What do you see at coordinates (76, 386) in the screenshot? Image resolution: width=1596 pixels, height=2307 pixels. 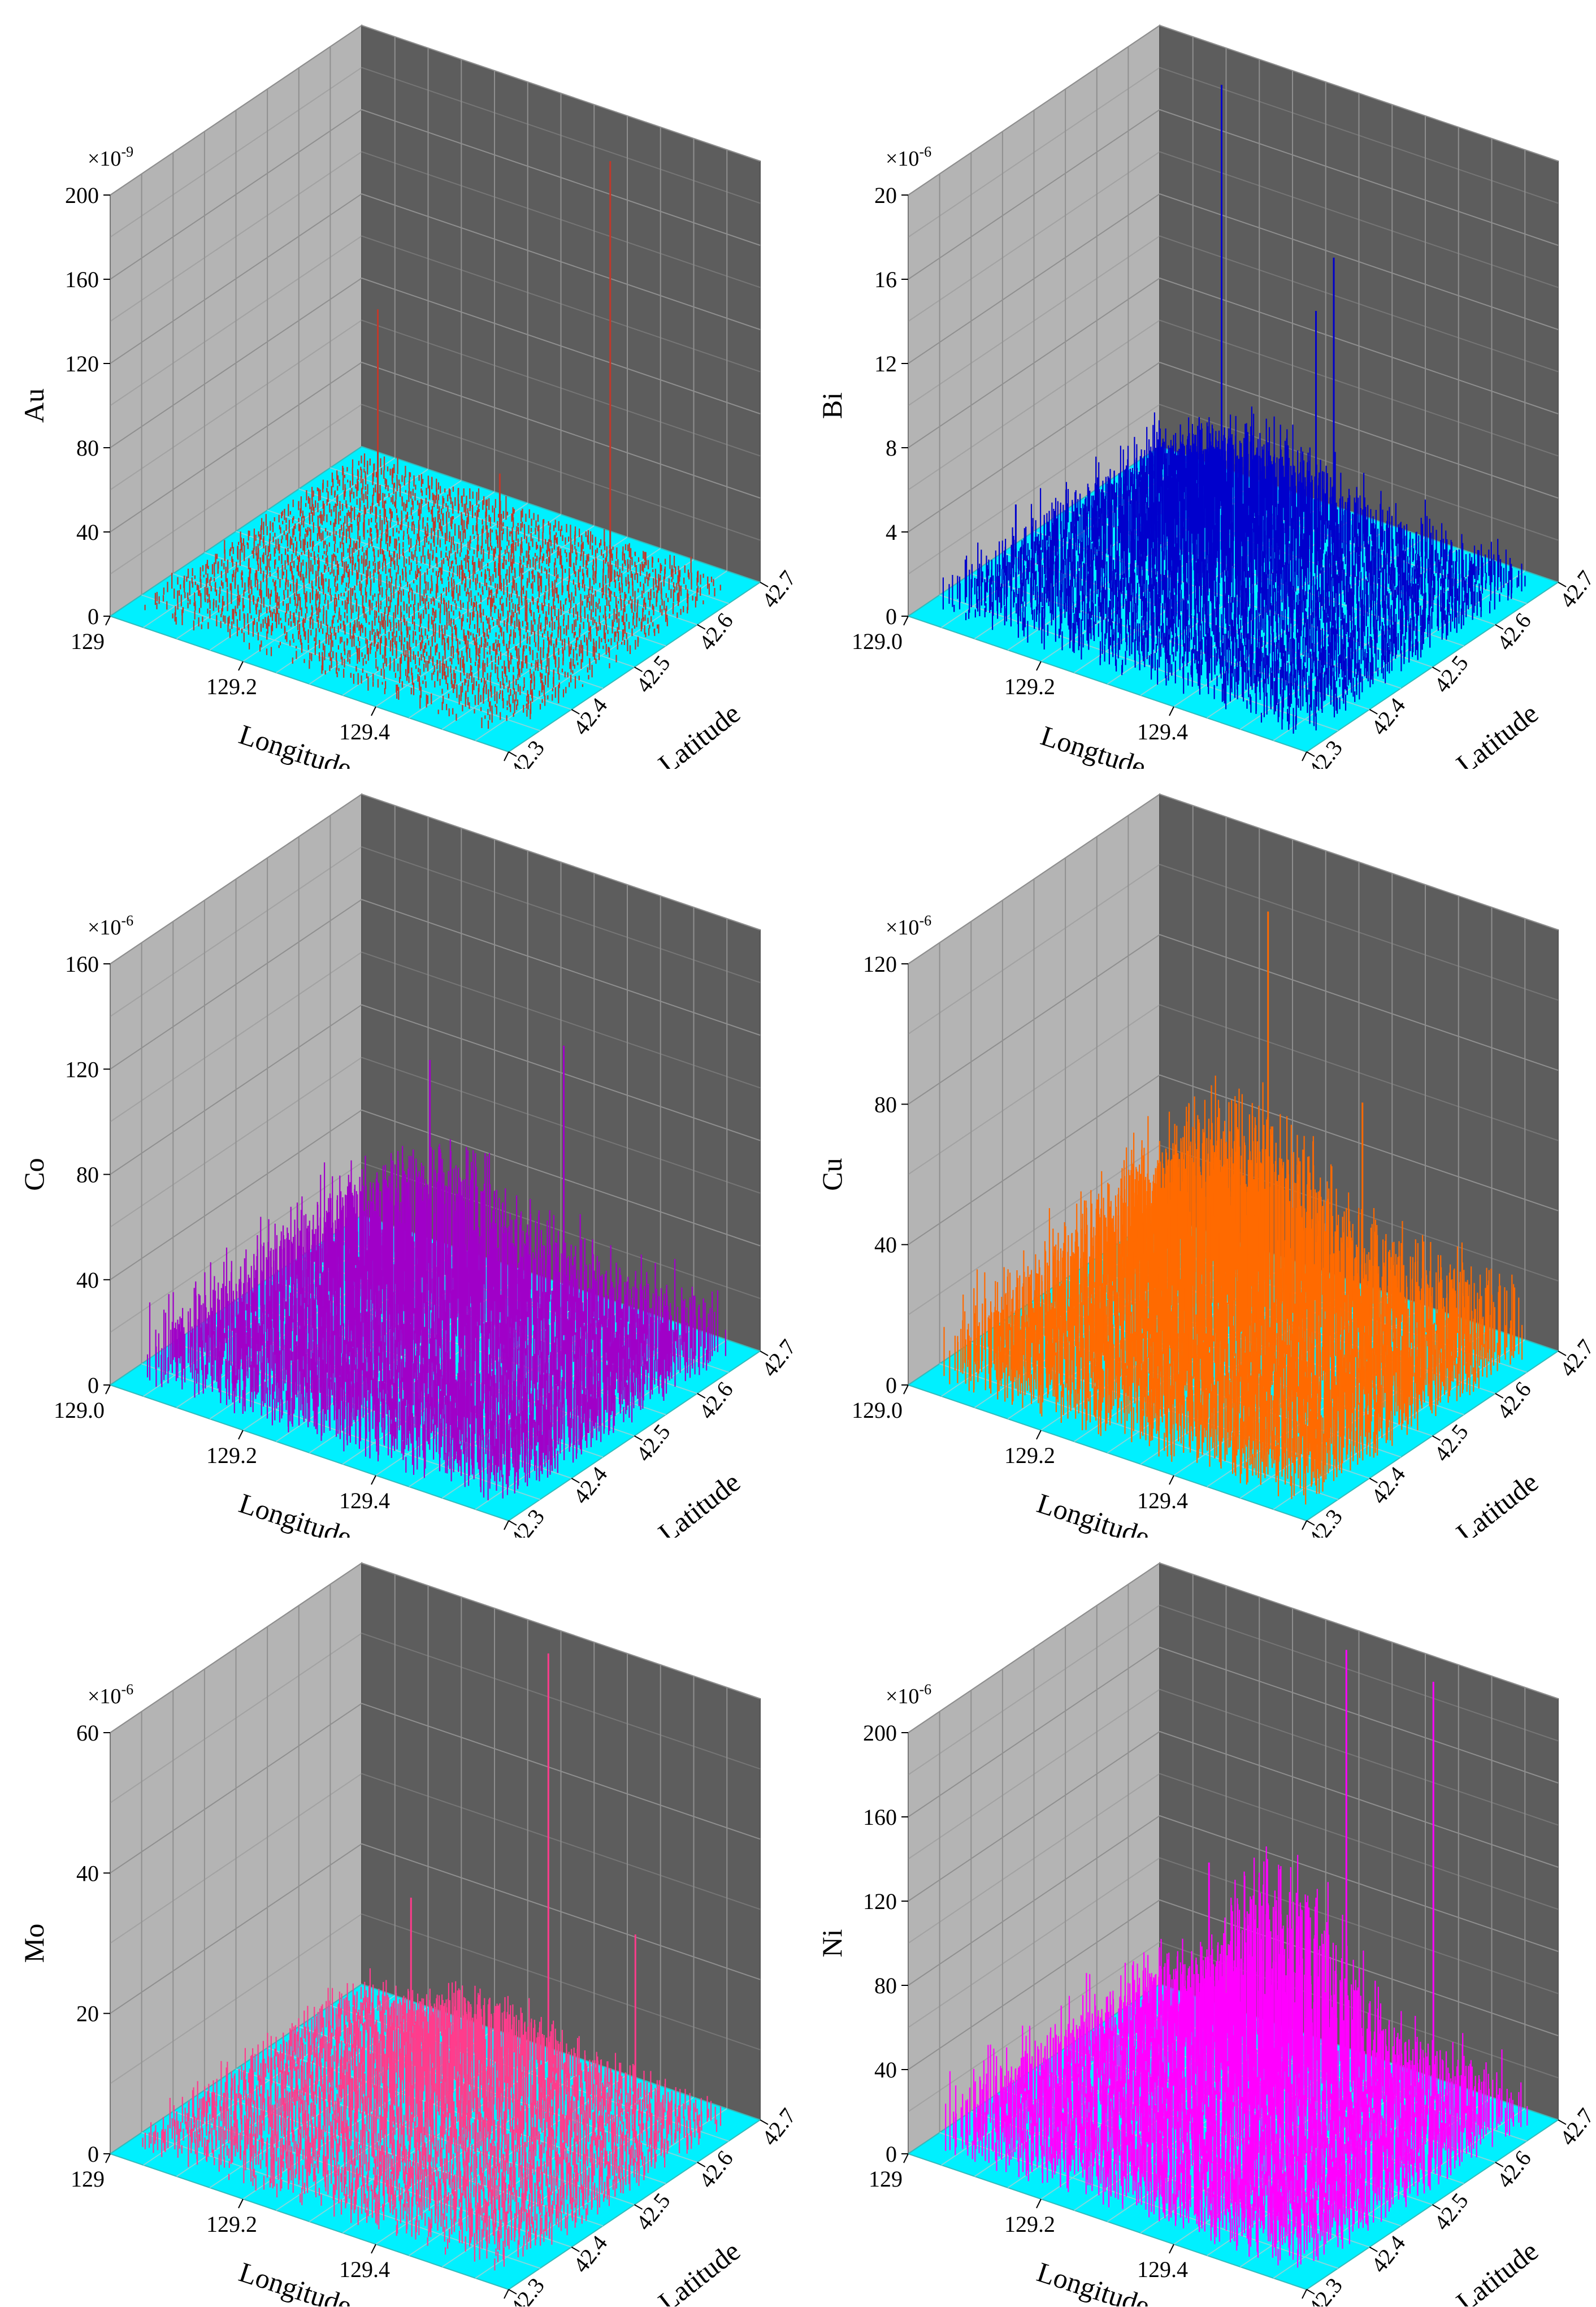 I see `z-axis: 0 40 80 120 160 200 ×10⁻⁹ Au` at bounding box center [76, 386].